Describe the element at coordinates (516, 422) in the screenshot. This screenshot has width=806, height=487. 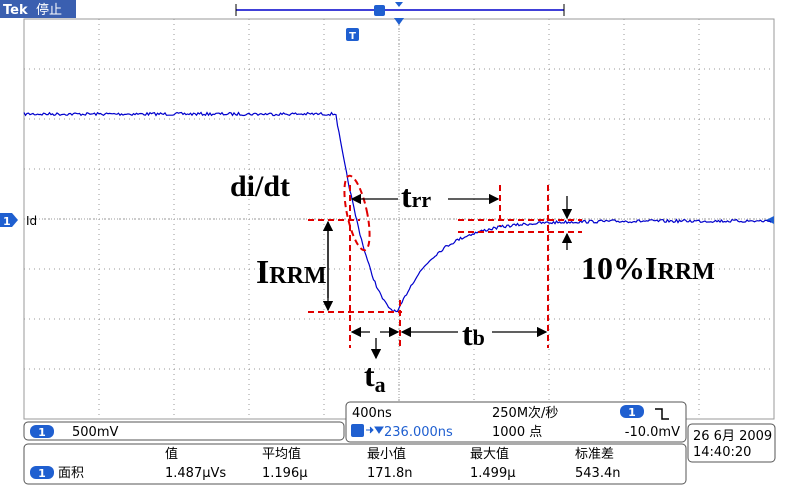
I see `timebase-box` at that location.